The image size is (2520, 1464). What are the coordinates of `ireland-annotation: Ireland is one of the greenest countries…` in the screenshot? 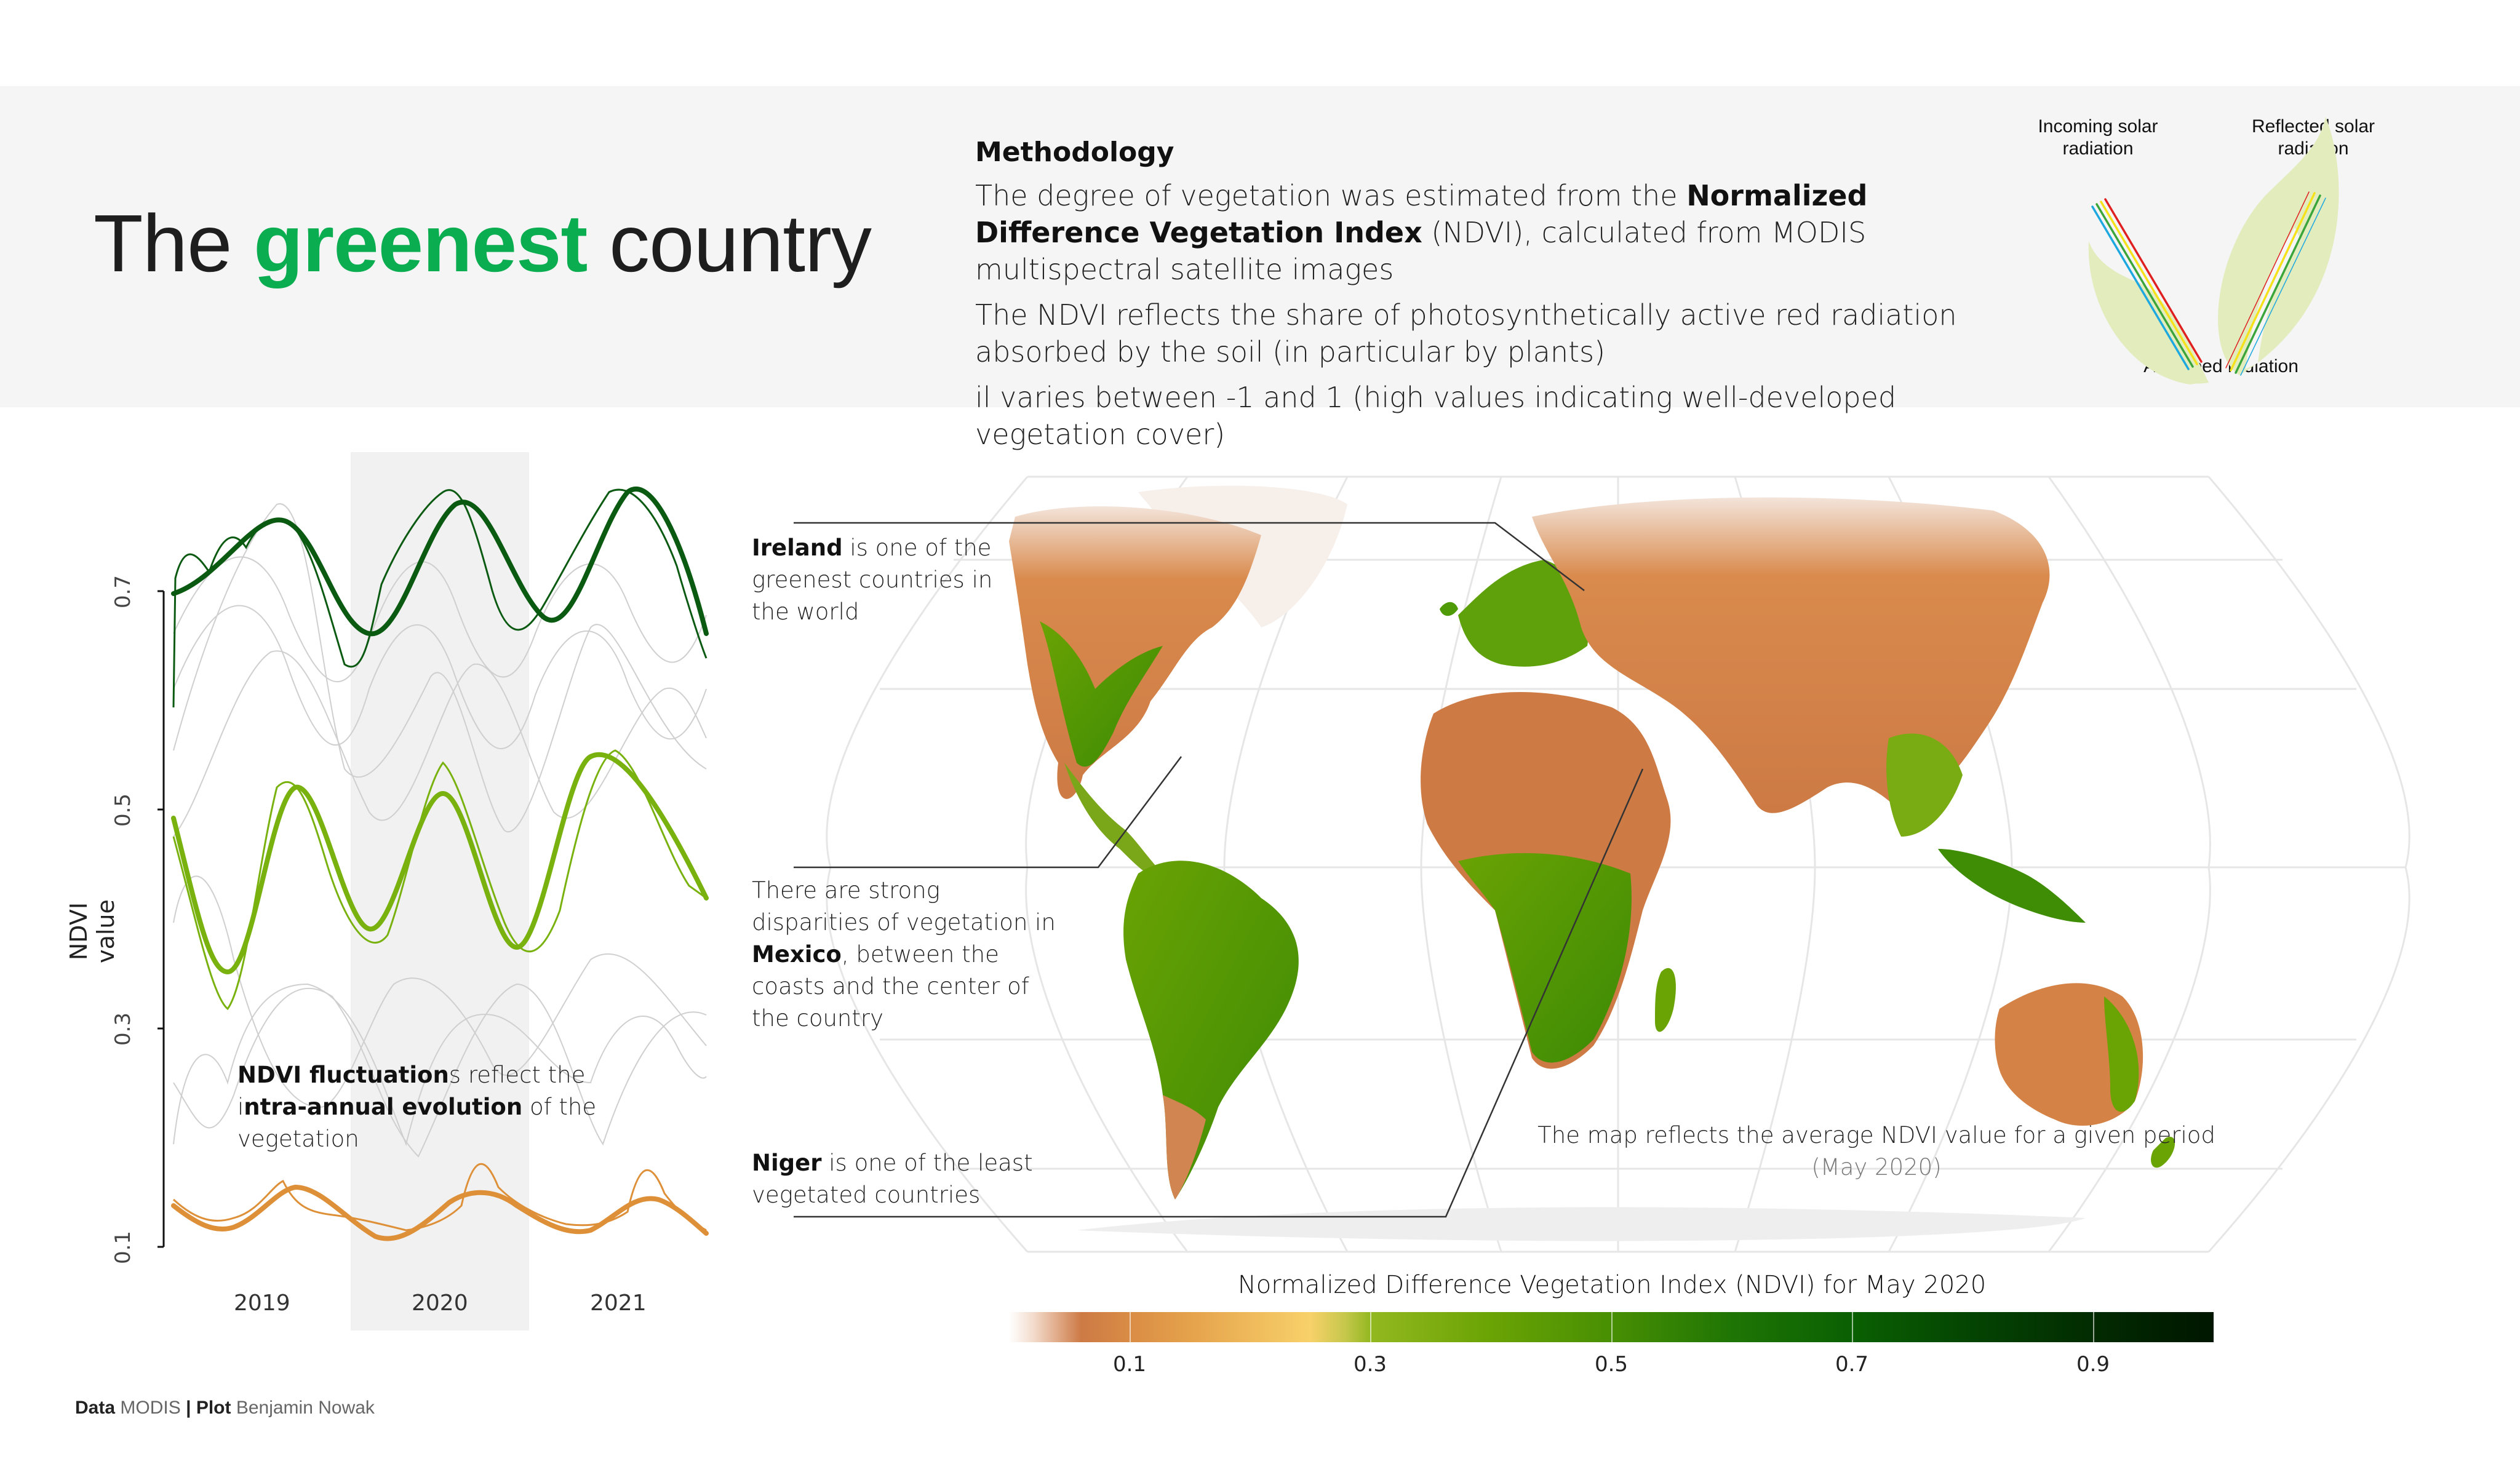 It's located at (899, 580).